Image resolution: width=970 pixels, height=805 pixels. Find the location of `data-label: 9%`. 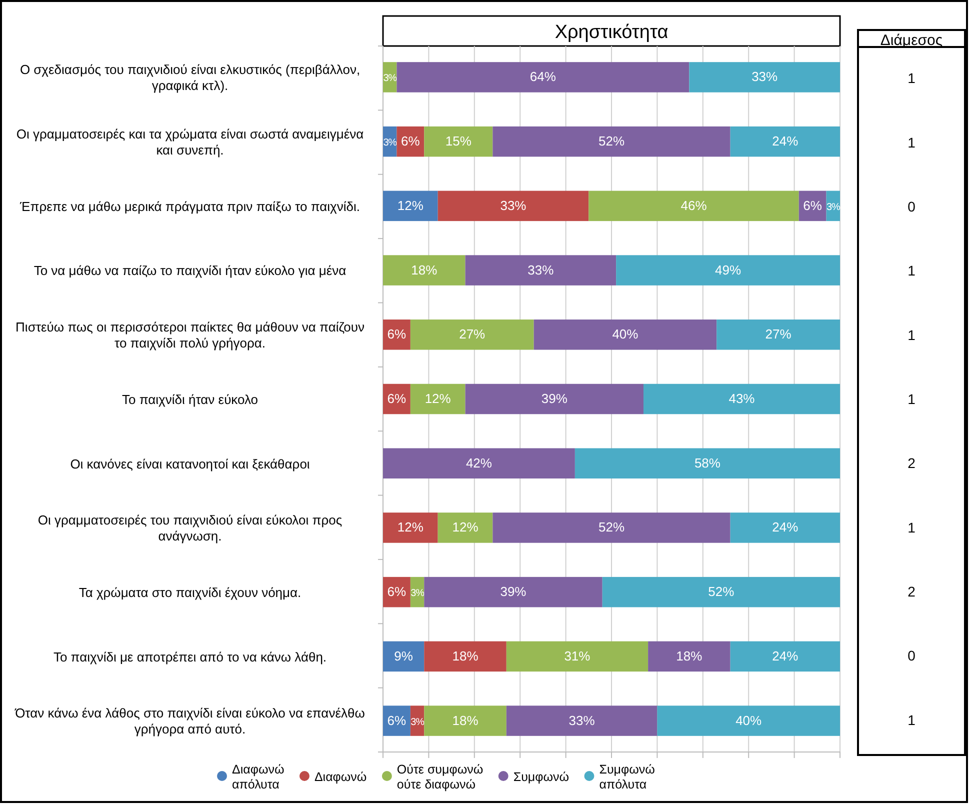

data-label: 9% is located at coordinates (404, 656).